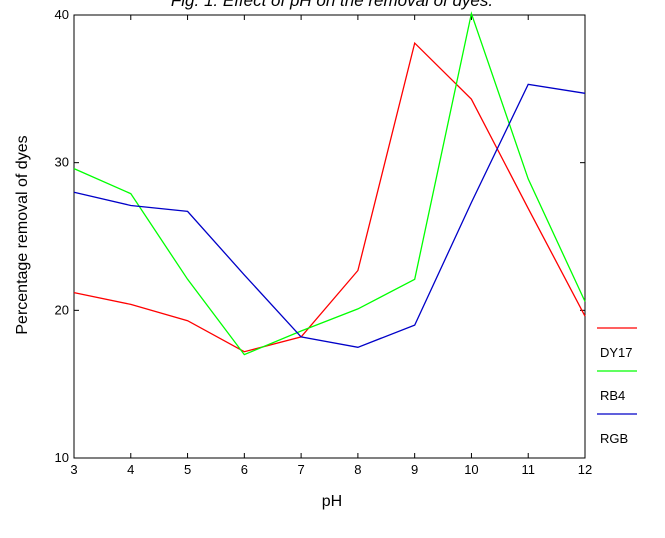 Image resolution: width=665 pixels, height=538 pixels. Describe the element at coordinates (585, 469) in the screenshot. I see `x-tick-label: 12` at that location.